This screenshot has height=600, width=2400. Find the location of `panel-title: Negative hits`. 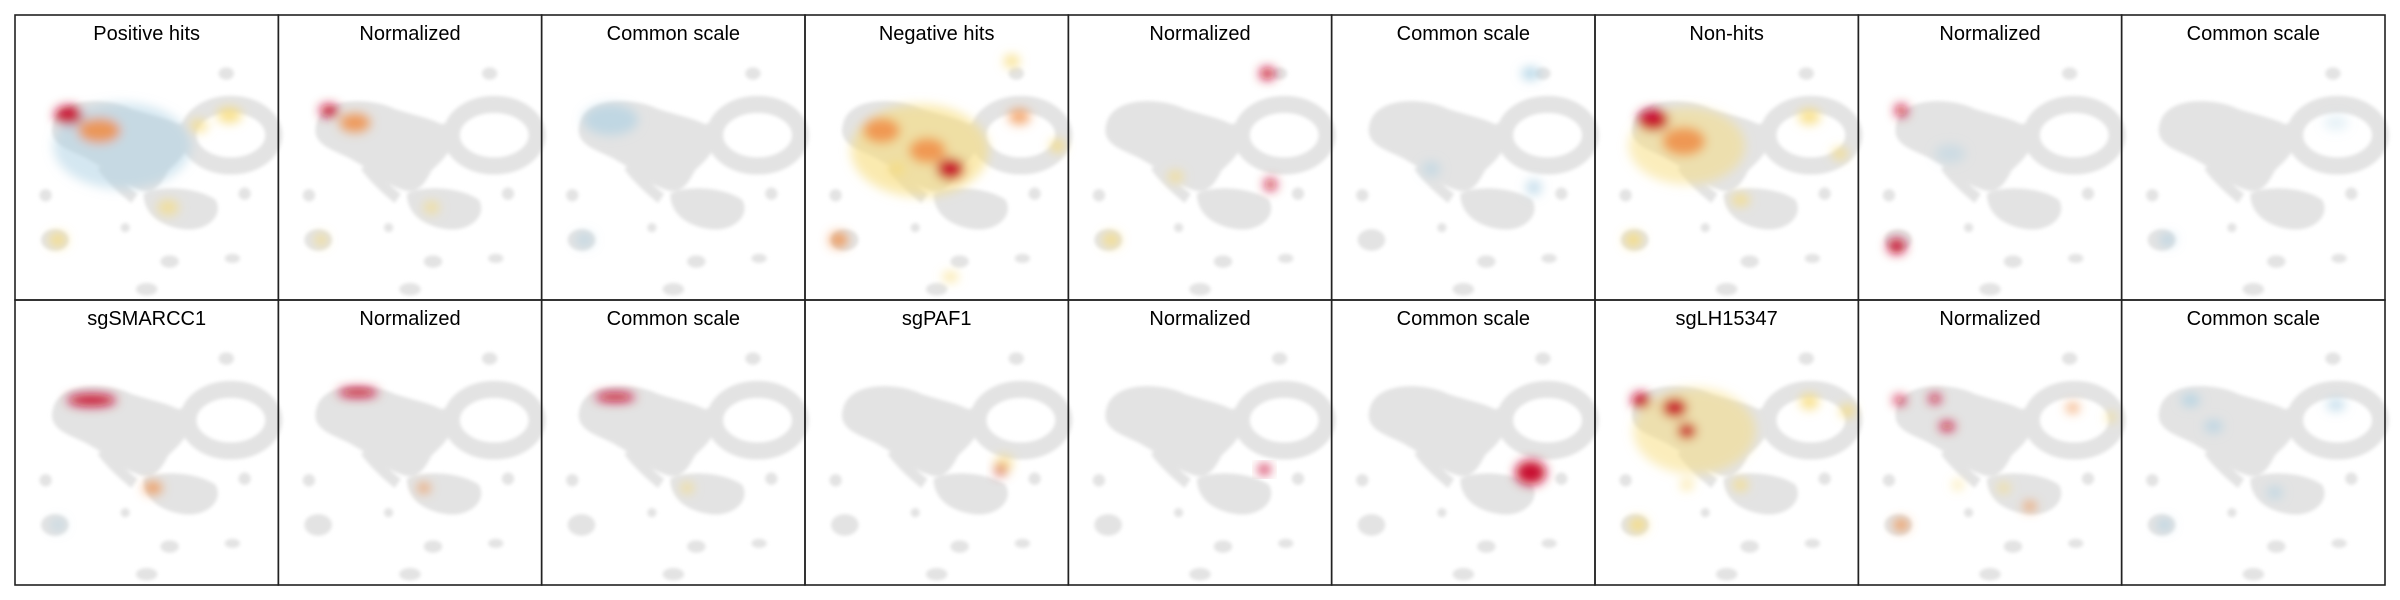

panel-title: Negative hits is located at coordinates (937, 34).